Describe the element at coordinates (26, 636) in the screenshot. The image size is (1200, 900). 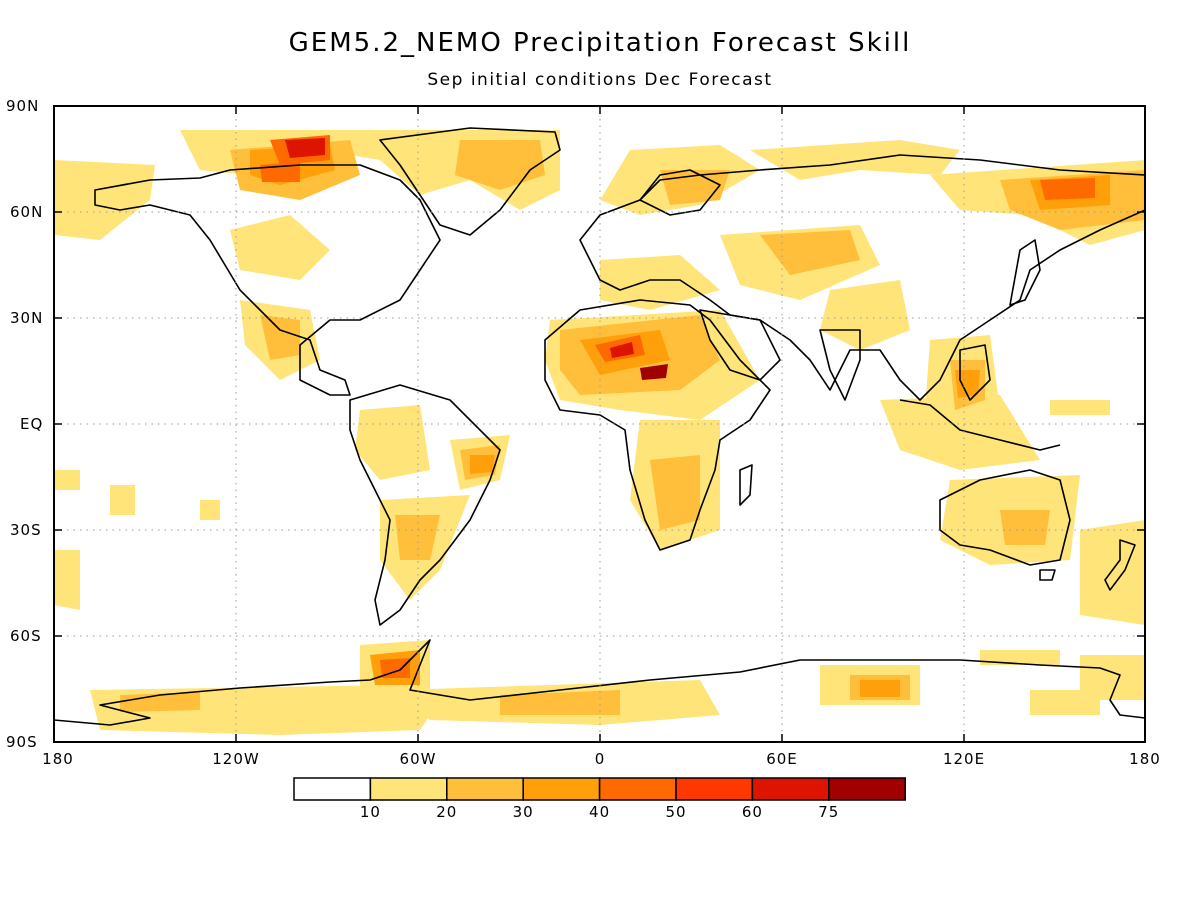
I see `lat-label-60s: 60S` at that location.